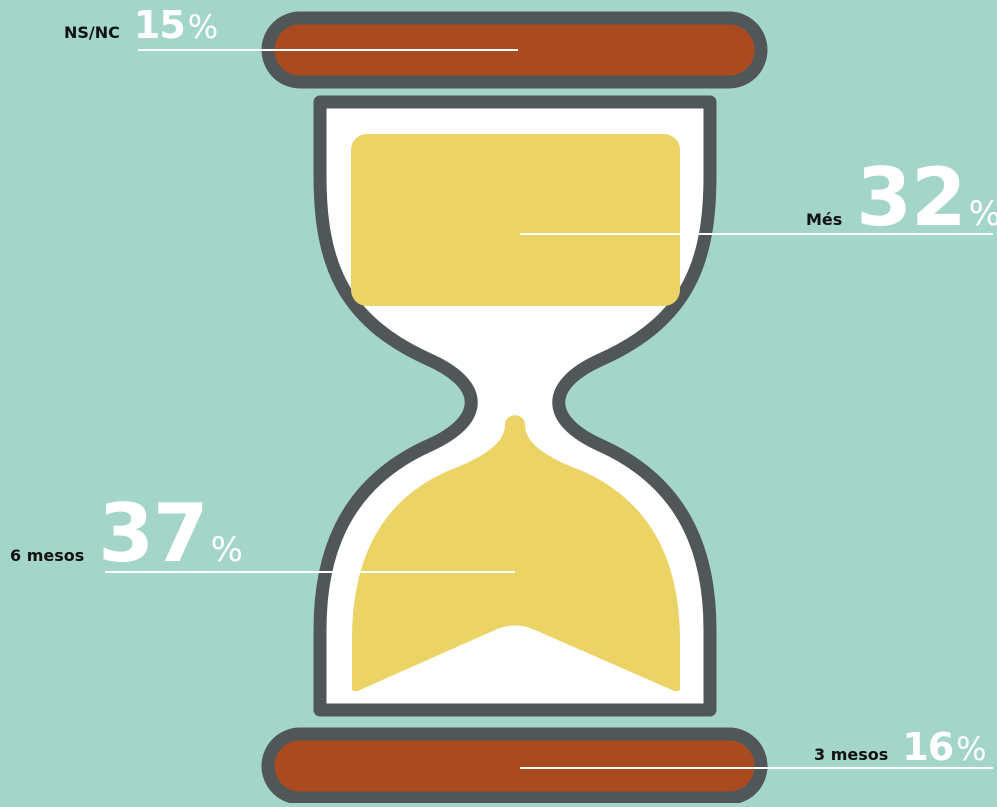  What do you see at coordinates (851, 754) in the screenshot?
I see `category-label-3-mesos: 3 mesos` at bounding box center [851, 754].